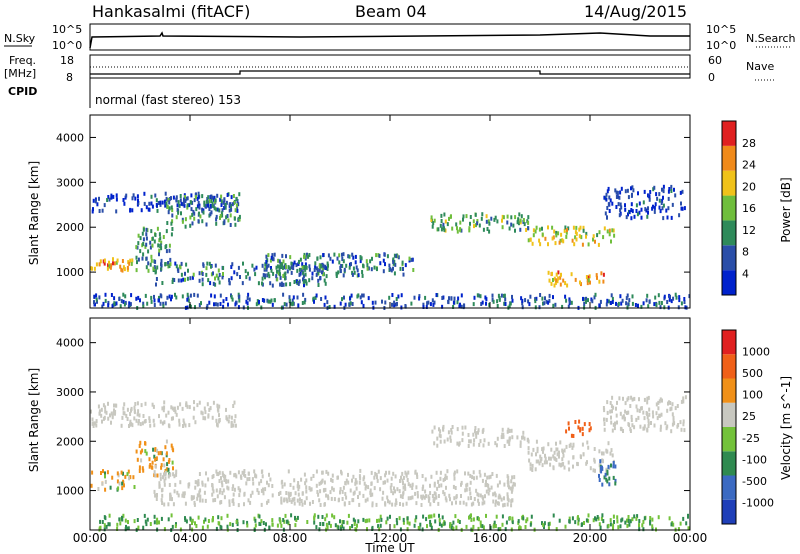 This screenshot has height=554, width=800. Describe the element at coordinates (749, 230) in the screenshot. I see `power-colorbar-tick-label: 12` at that location.